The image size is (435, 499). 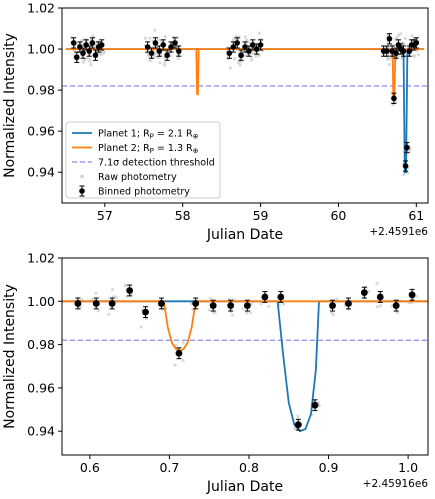 I want to click on bottom-xtick-label: 0.6, so click(x=90, y=467).